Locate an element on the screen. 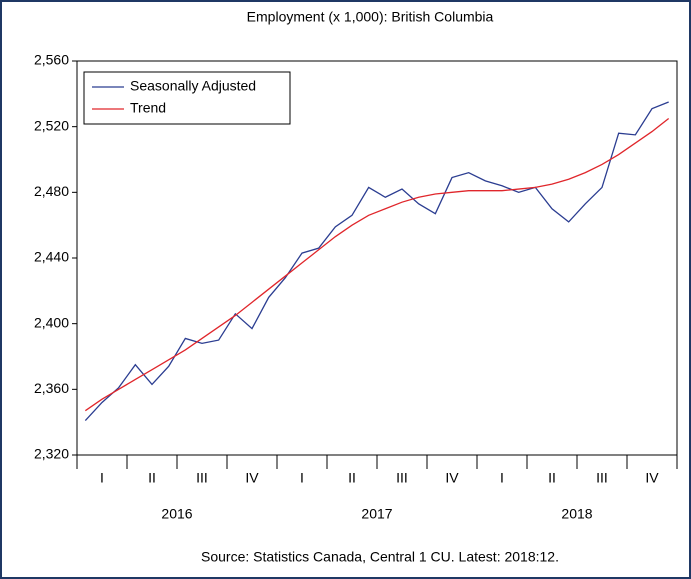  y-tick-label: 2,560 is located at coordinates (51, 60).